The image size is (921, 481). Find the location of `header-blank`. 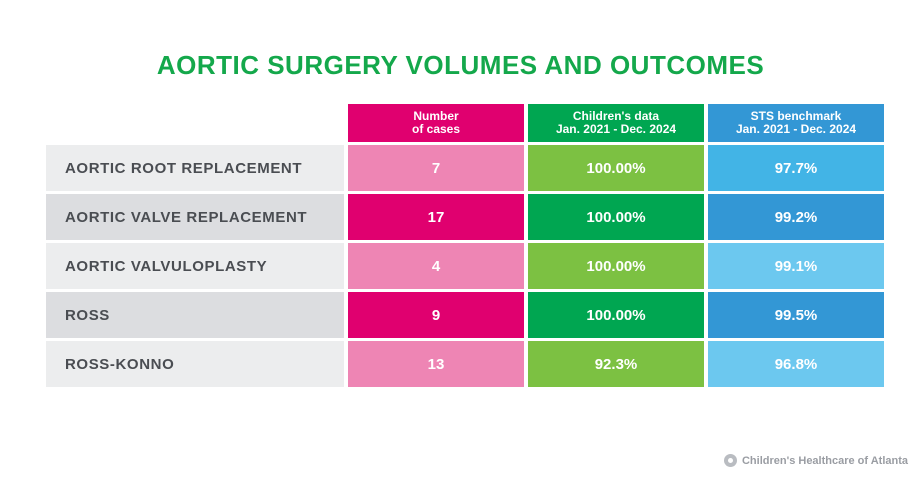

header-blank is located at coordinates (195, 123).